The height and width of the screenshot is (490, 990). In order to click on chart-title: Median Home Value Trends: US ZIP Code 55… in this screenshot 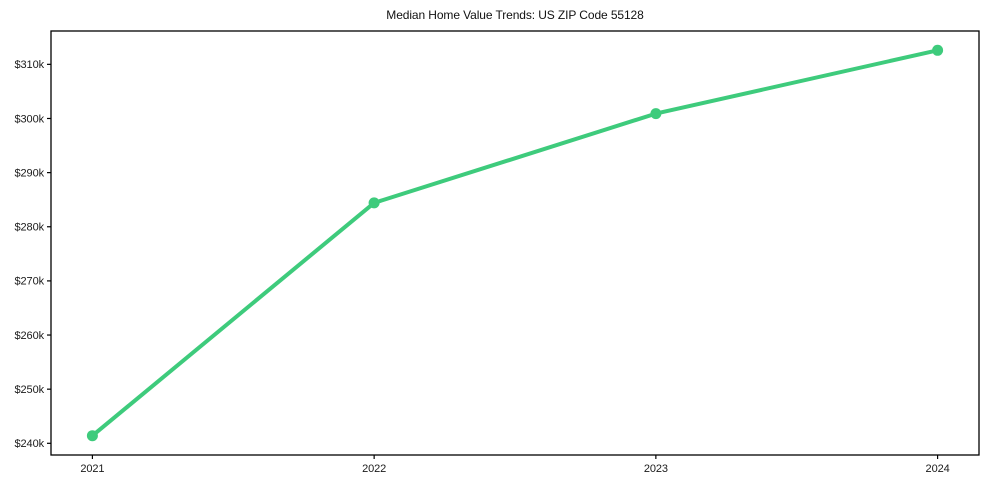, I will do `click(515, 15)`.